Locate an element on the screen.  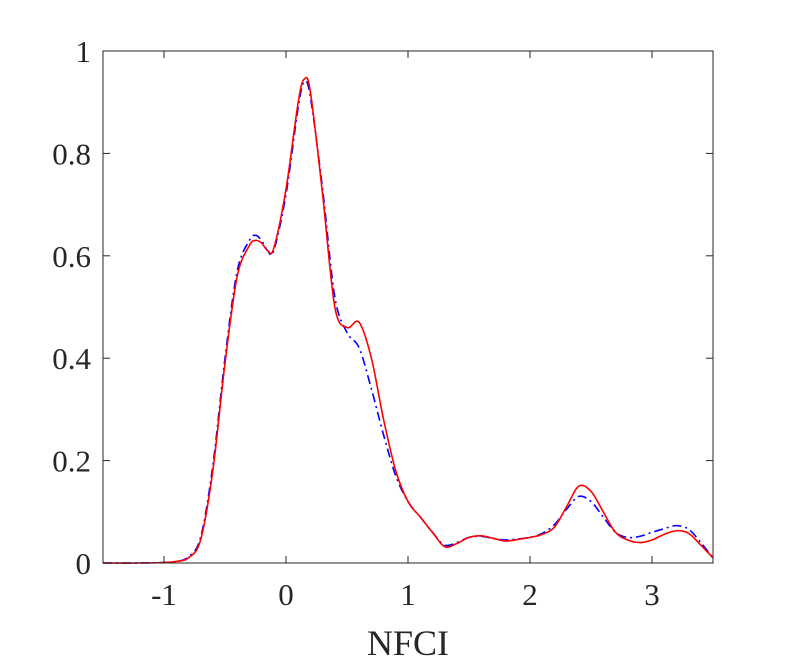
x-tick-label: 0 is located at coordinates (286, 594).